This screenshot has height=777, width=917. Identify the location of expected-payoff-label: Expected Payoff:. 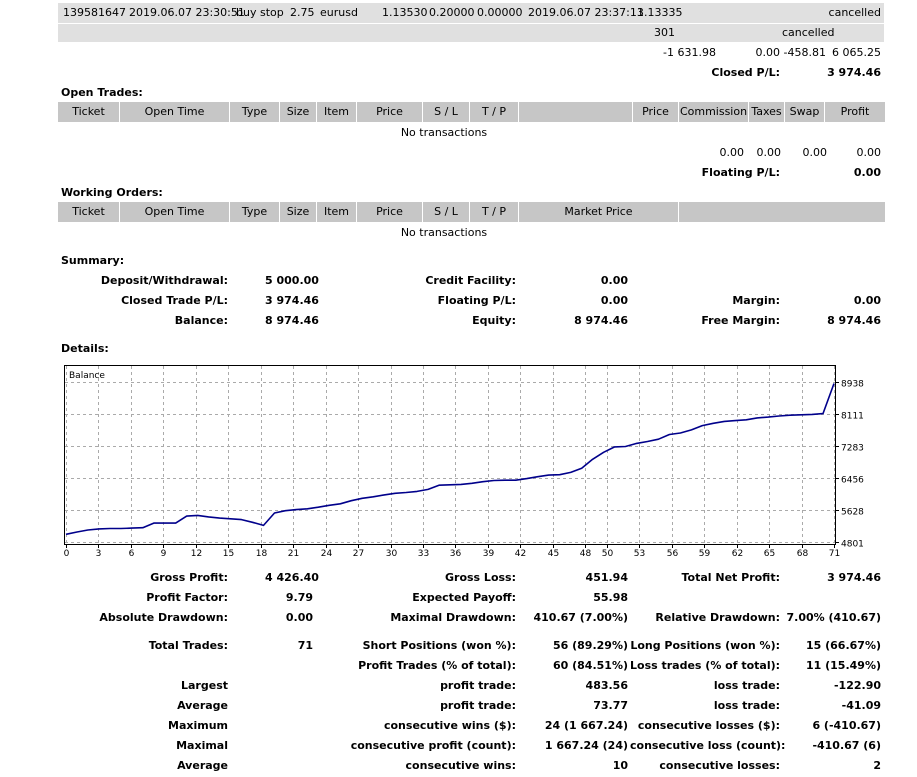
(464, 597).